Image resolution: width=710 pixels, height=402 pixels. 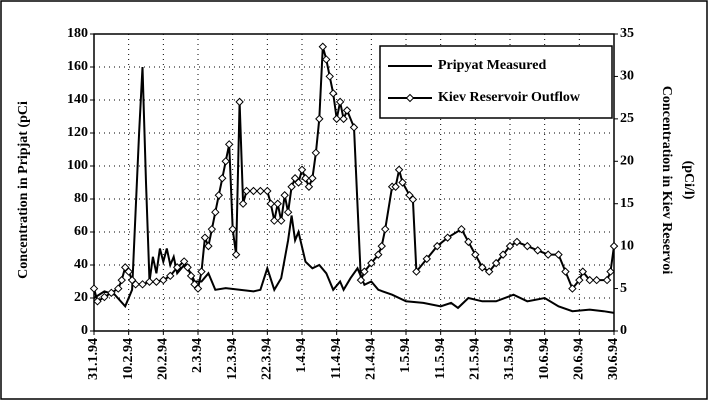 What do you see at coordinates (627, 76) in the screenshot?
I see `y2-tick-label: 30` at bounding box center [627, 76].